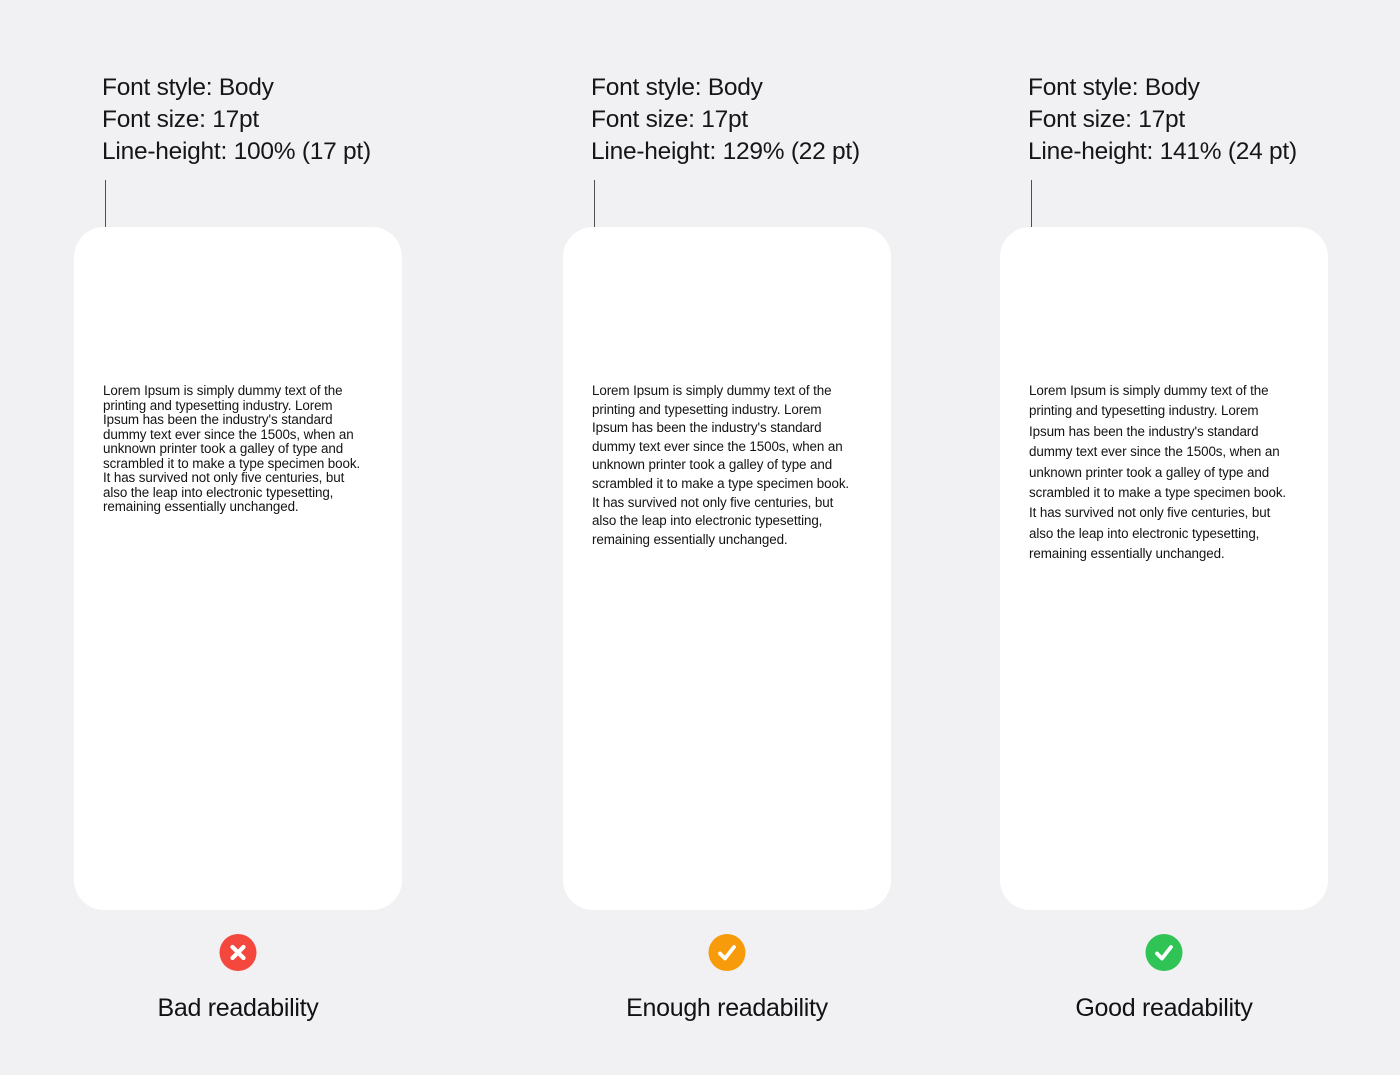  What do you see at coordinates (1162, 151) in the screenshot?
I see `spec-line-height: Line-height: 141% (24 pt)` at bounding box center [1162, 151].